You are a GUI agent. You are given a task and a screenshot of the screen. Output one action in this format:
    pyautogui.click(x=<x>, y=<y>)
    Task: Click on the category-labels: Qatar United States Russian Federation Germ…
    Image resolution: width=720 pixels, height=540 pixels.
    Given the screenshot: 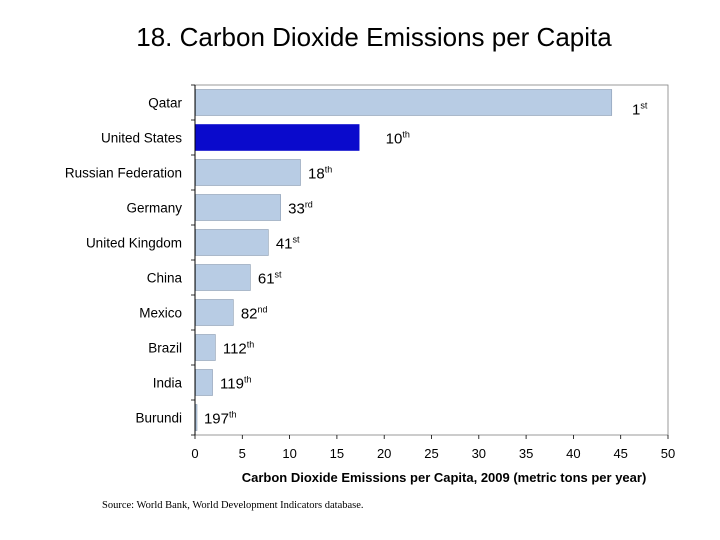 What is the action you would take?
    pyautogui.click(x=124, y=261)
    